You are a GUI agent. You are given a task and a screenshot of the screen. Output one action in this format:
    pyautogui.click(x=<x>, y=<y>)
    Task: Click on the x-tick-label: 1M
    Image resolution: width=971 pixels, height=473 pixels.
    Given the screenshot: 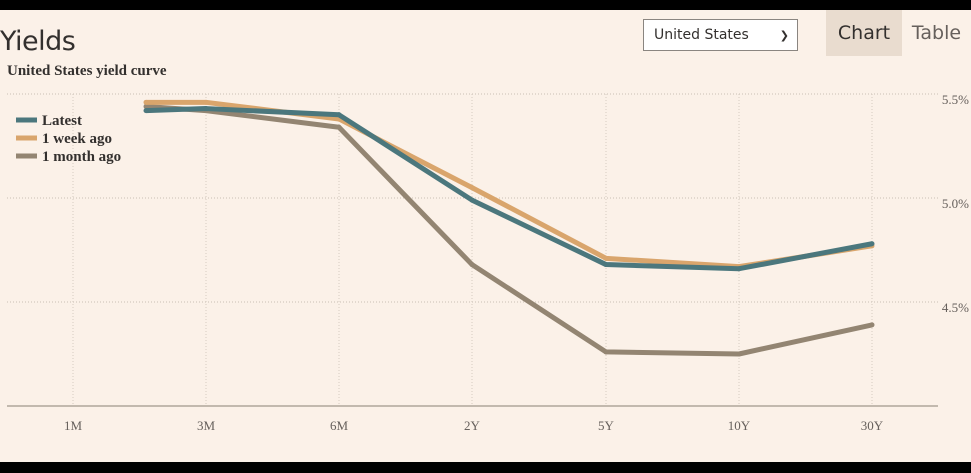 What is the action you would take?
    pyautogui.click(x=73, y=425)
    